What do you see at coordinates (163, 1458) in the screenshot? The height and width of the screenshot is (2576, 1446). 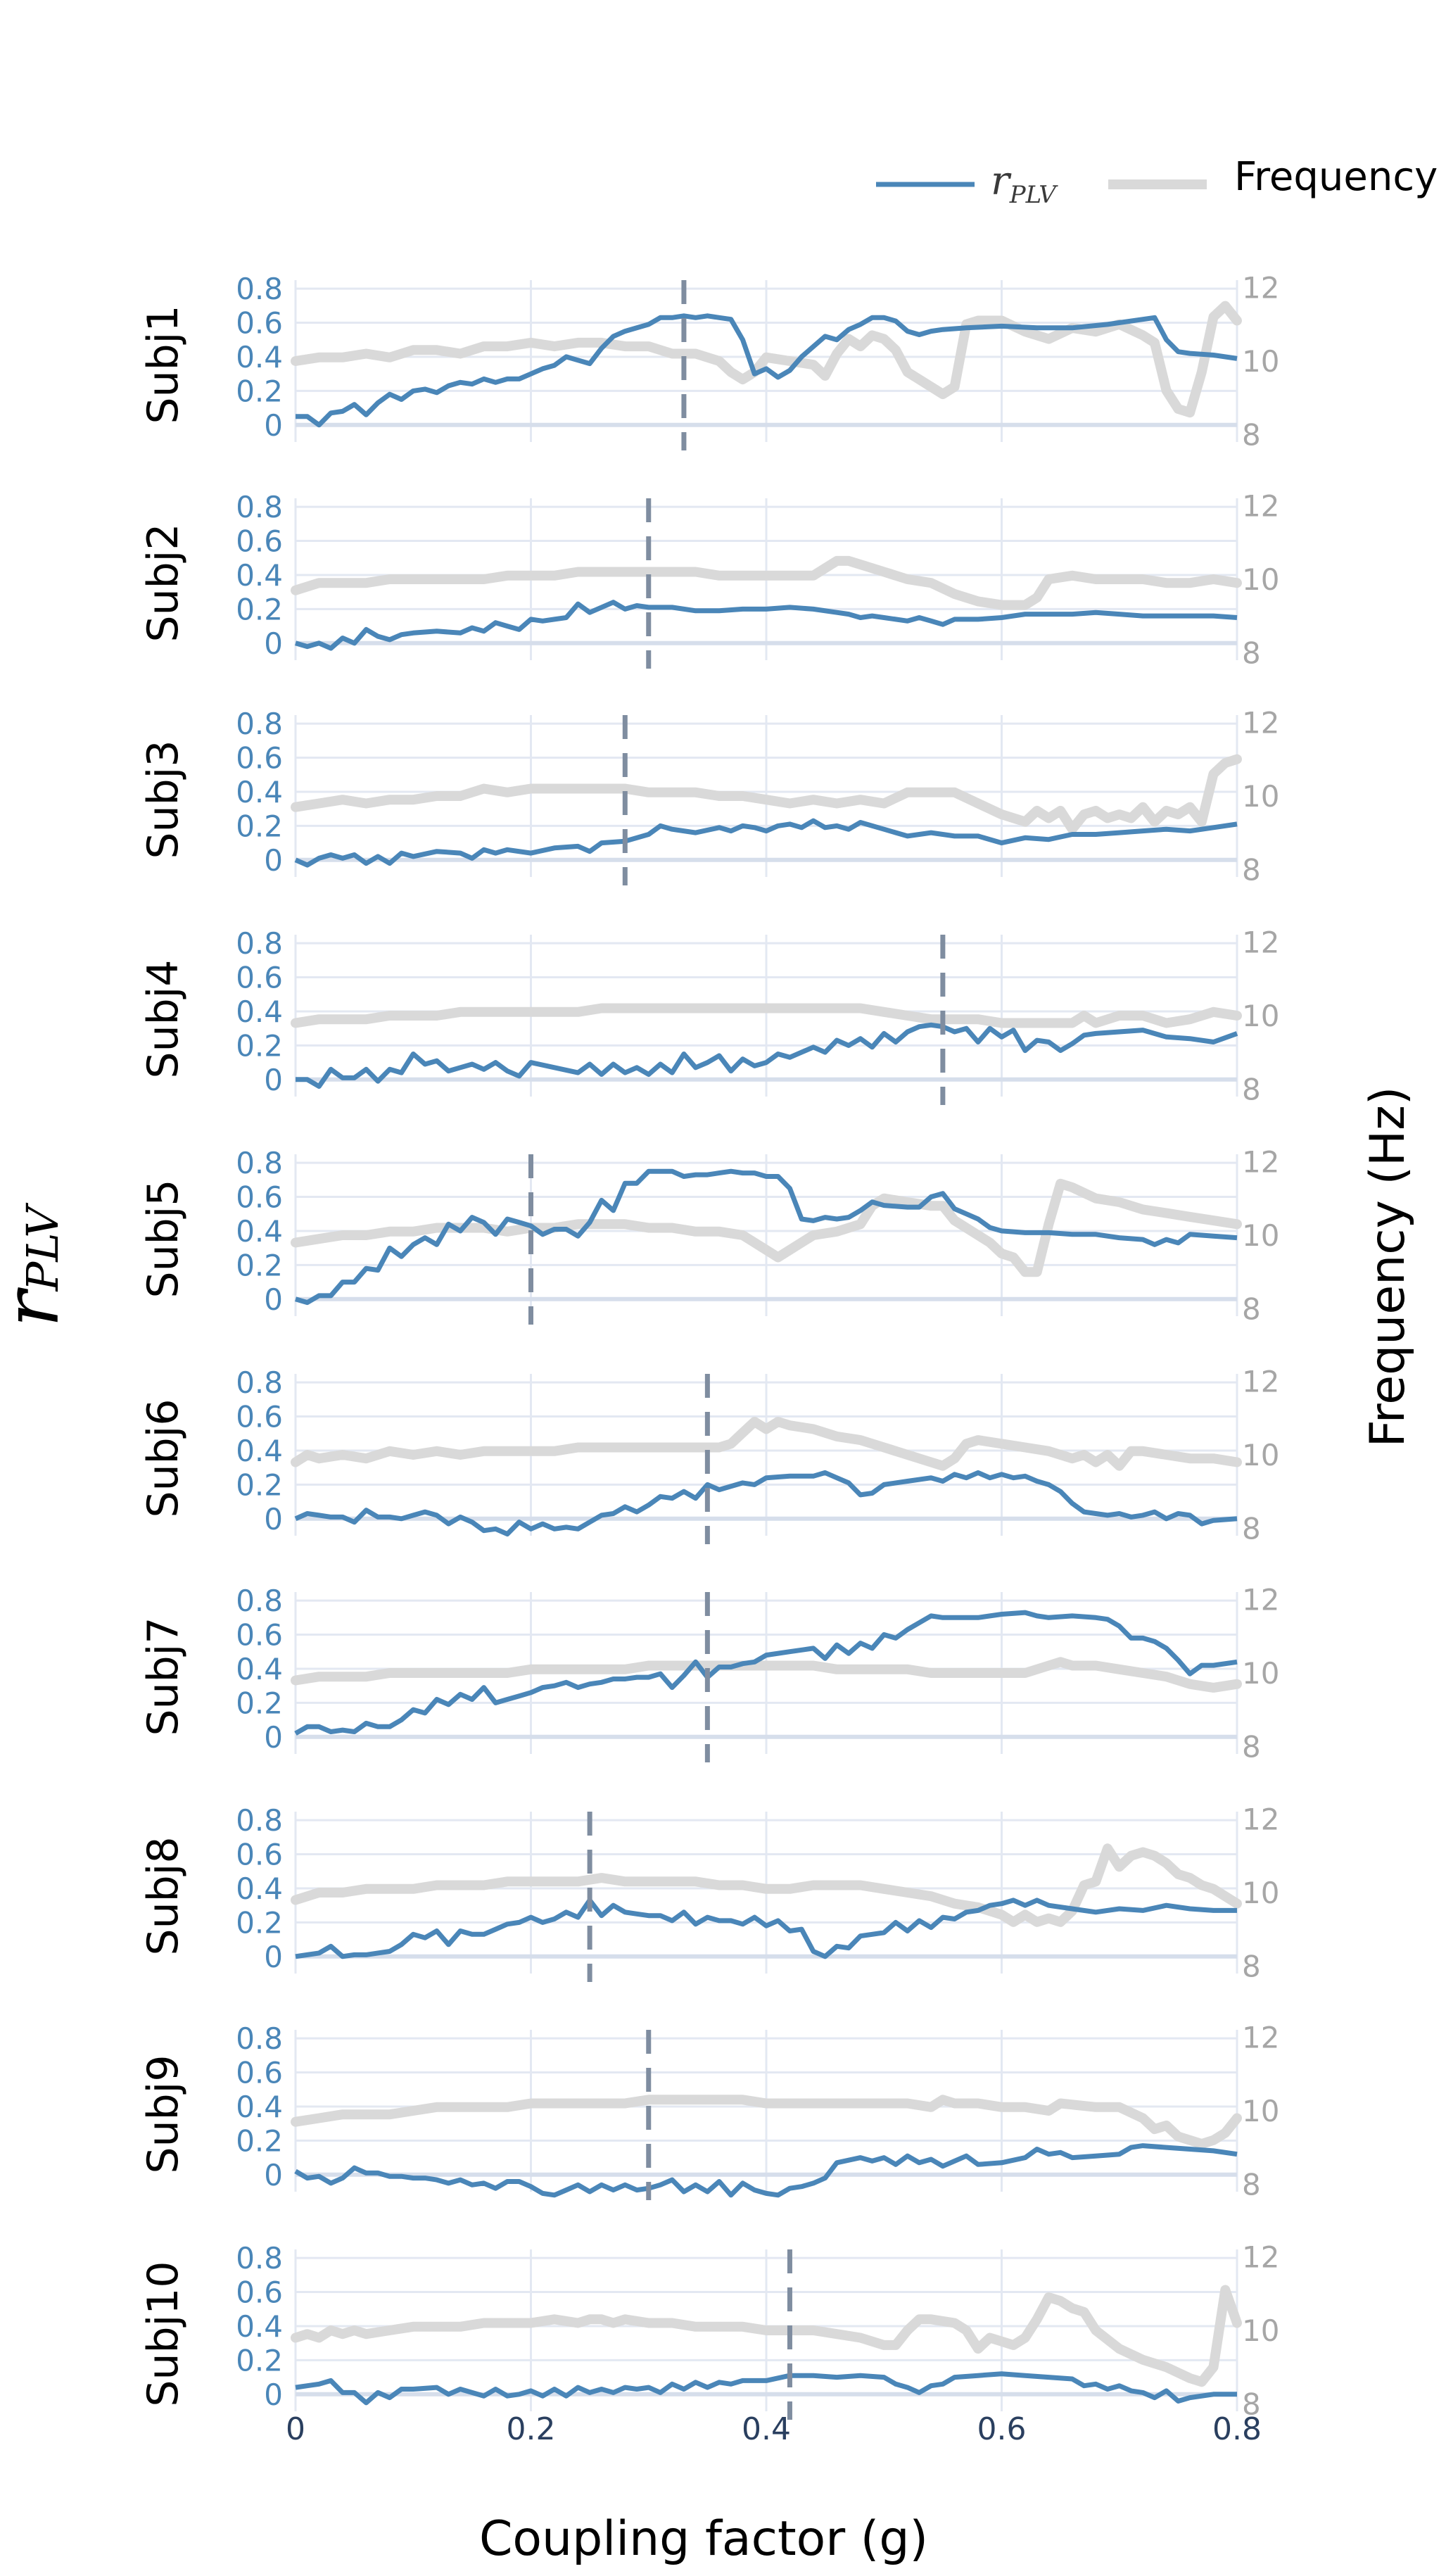 I see `subplot-label: Subj6` at bounding box center [163, 1458].